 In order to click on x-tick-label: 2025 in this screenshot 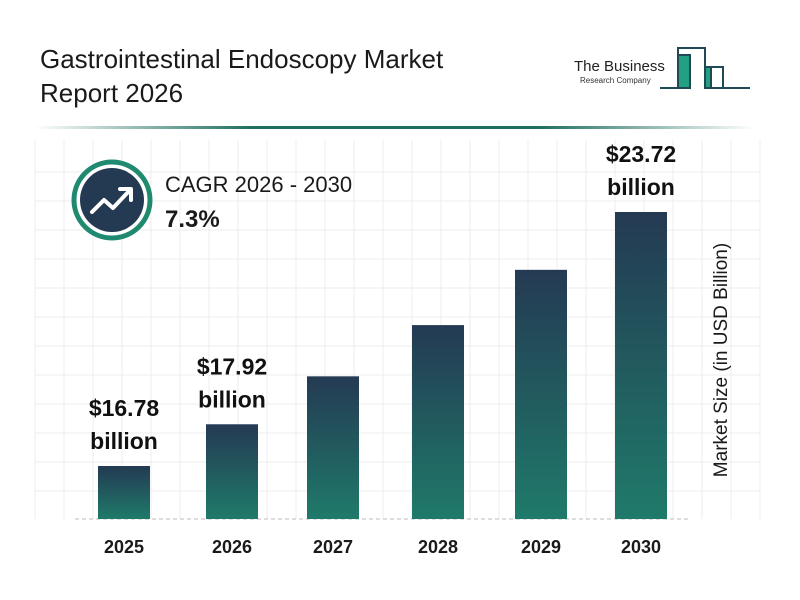, I will do `click(124, 547)`.